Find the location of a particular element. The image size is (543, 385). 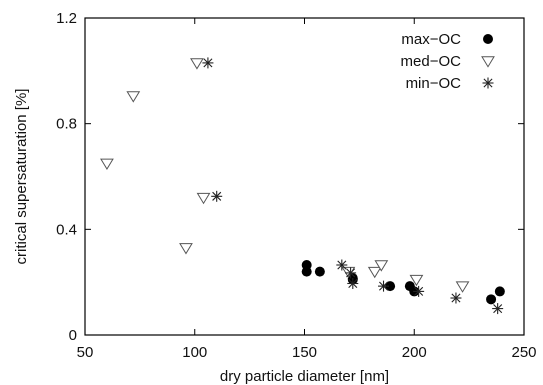

legend-label: max−OC is located at coordinates (431, 39).